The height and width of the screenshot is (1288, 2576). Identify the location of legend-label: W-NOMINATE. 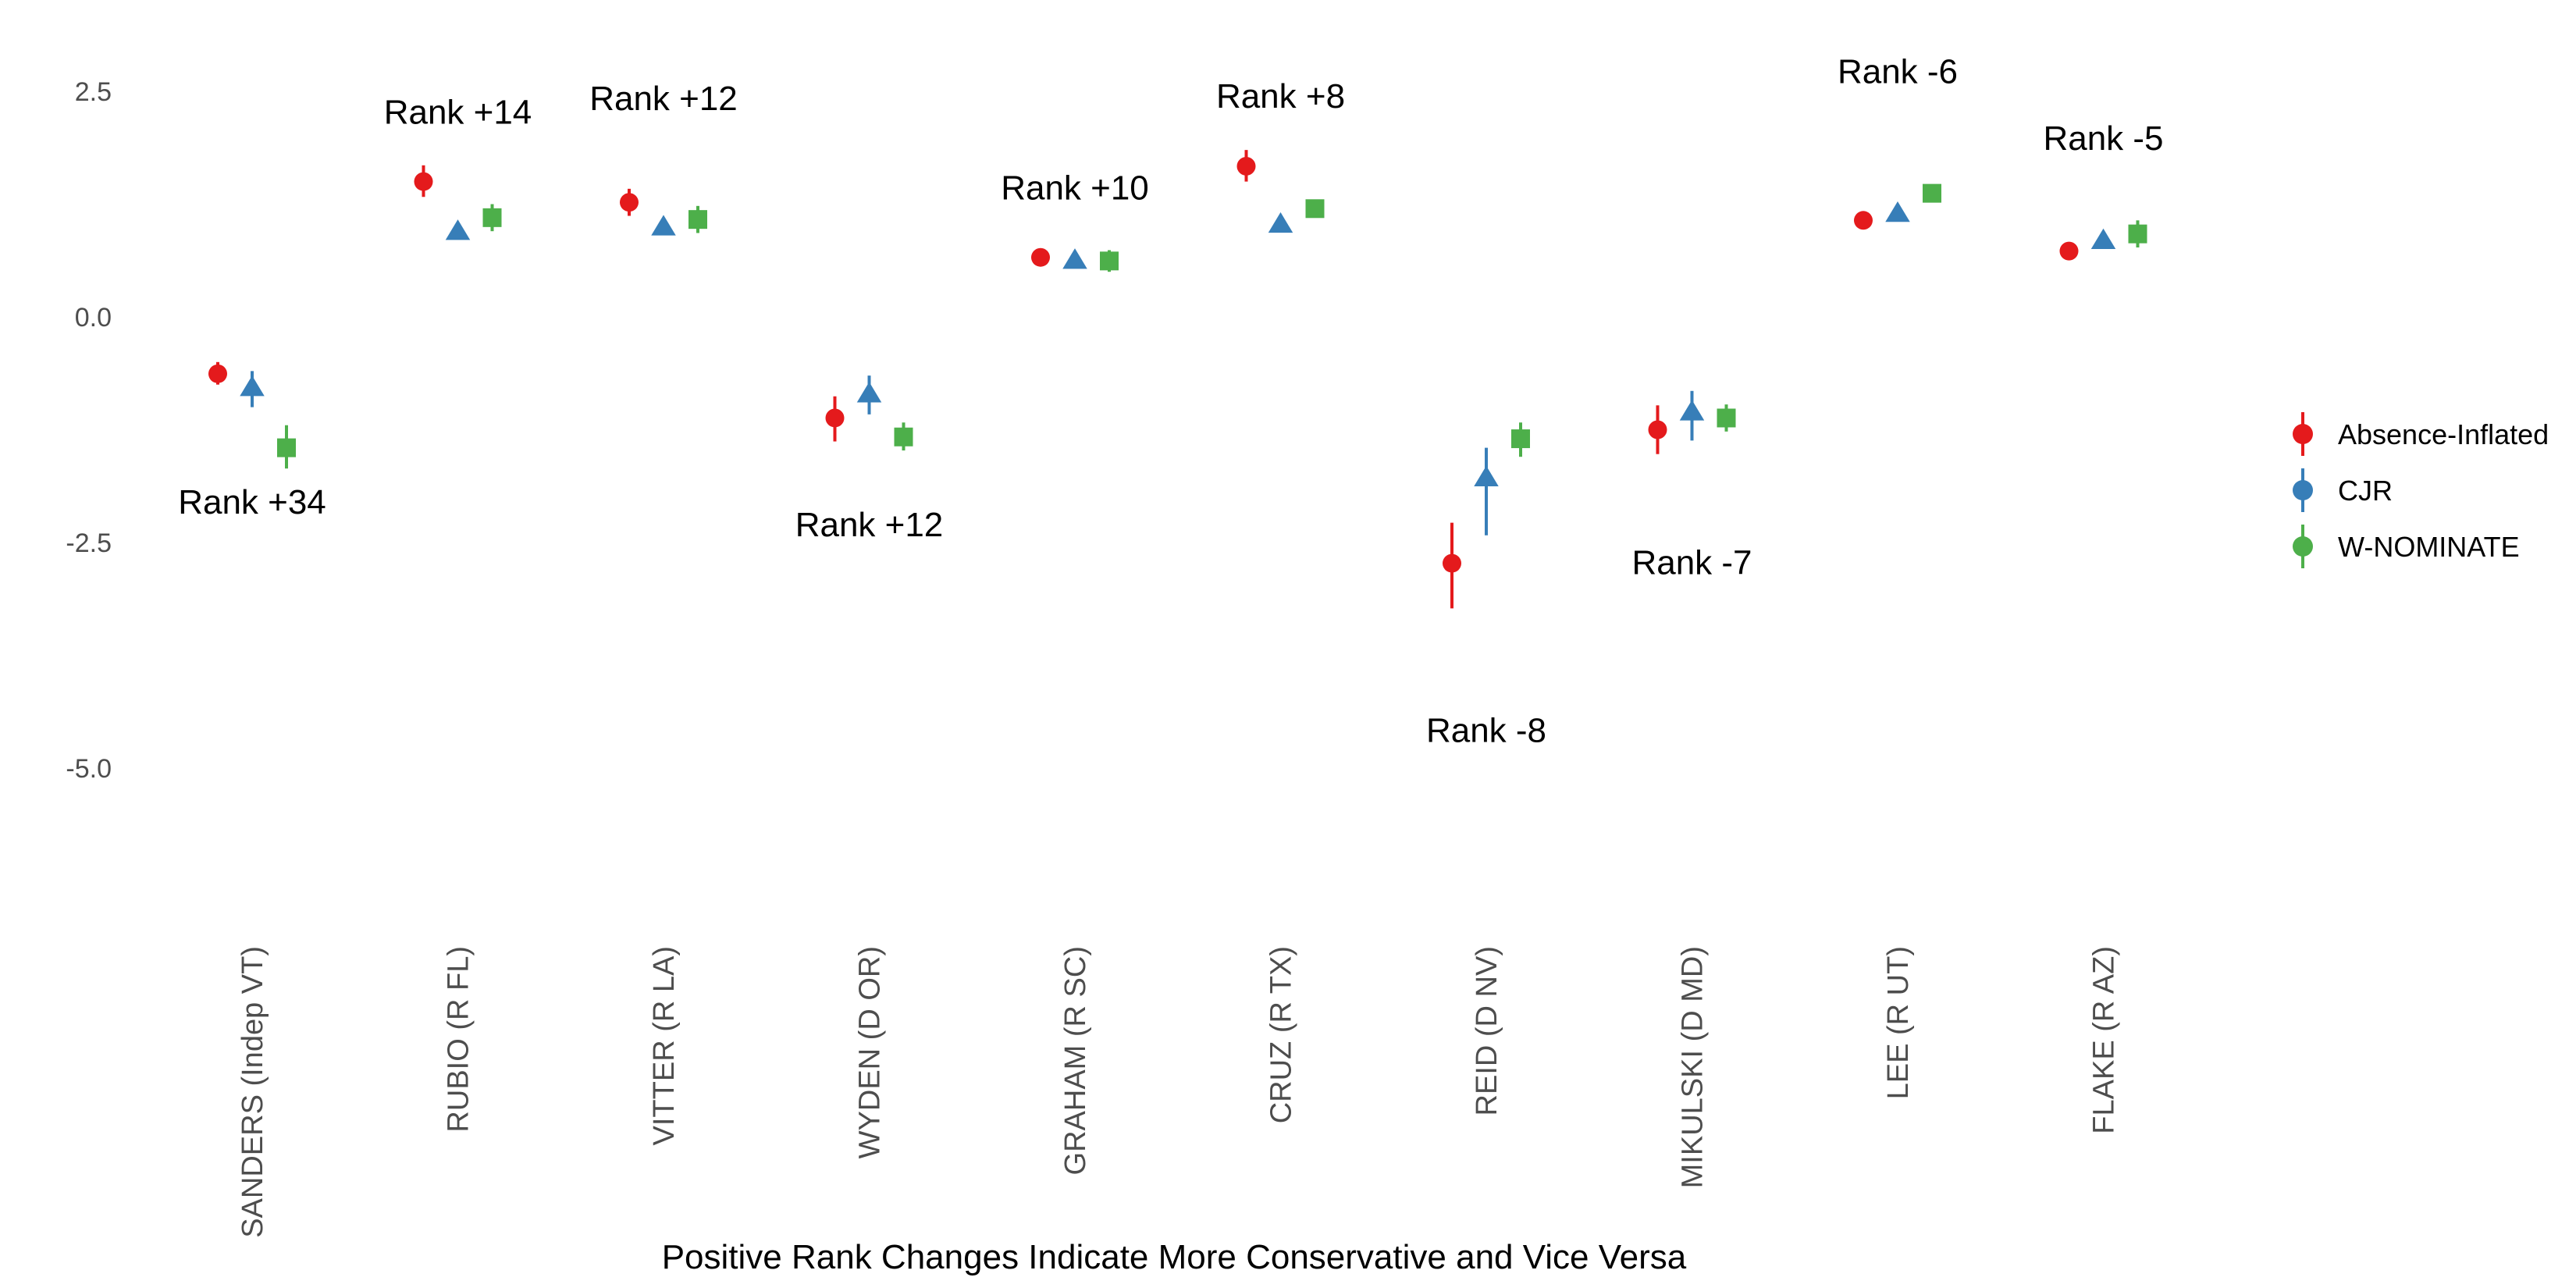
(2429, 547).